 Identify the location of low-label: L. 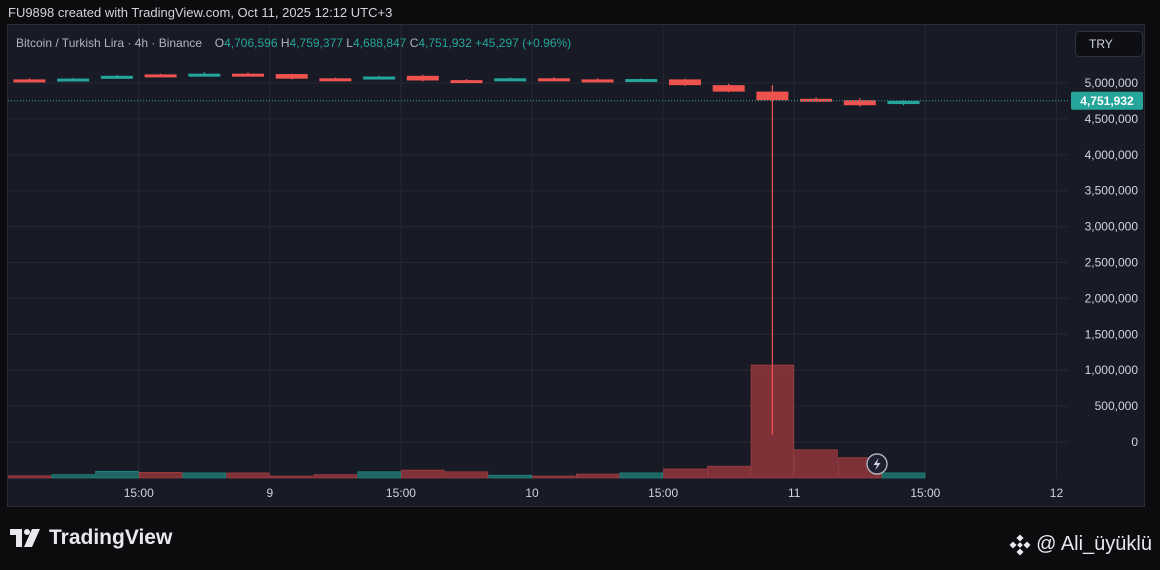
(349, 43).